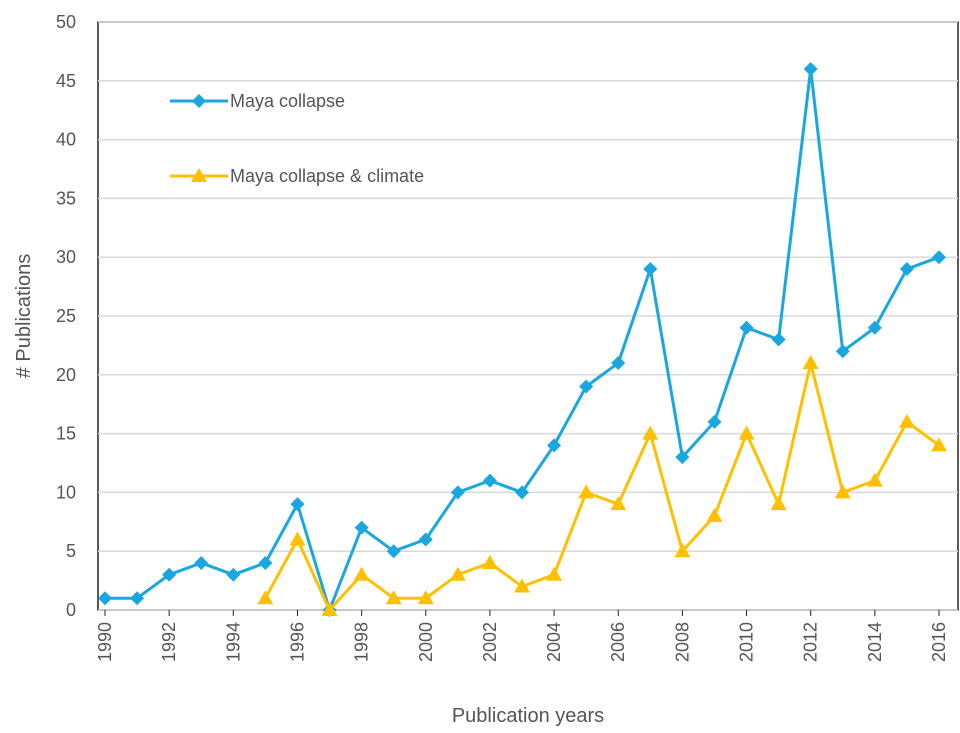 The width and height of the screenshot is (960, 733). I want to click on y-axis-label: # Publications, so click(24, 316).